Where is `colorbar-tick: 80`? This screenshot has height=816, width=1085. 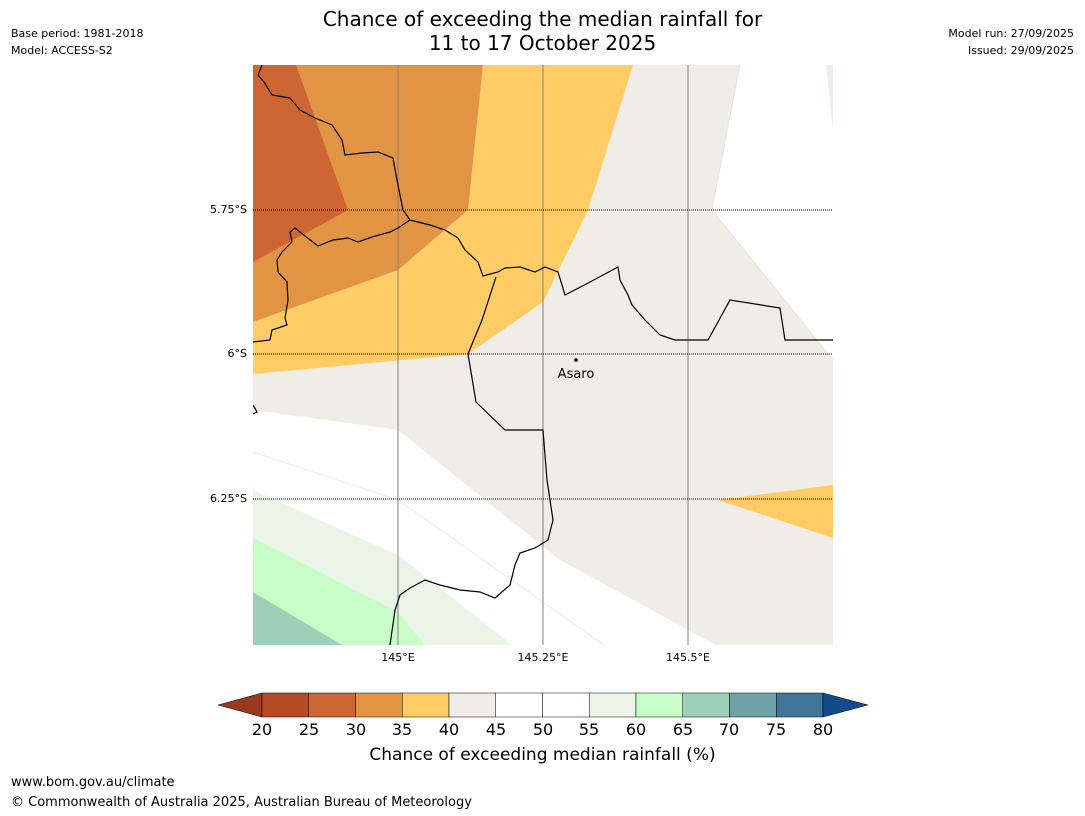 colorbar-tick: 80 is located at coordinates (823, 729).